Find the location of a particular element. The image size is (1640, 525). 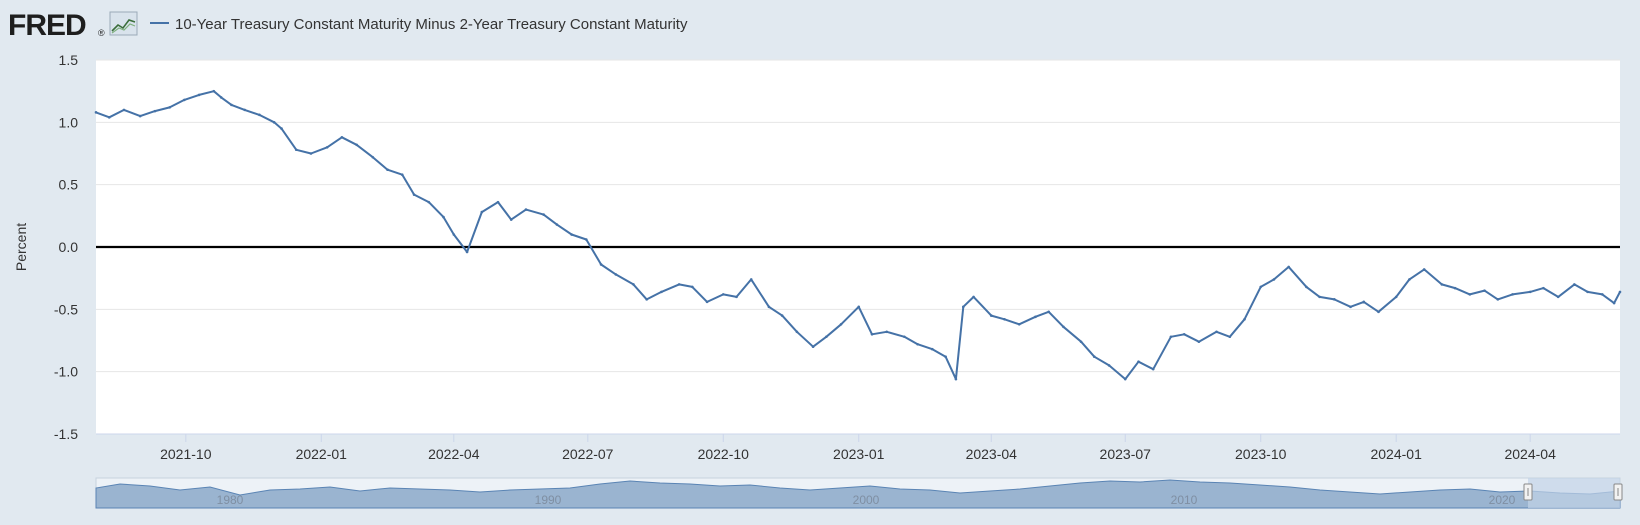

navigator-year-label: 2010 is located at coordinates (1184, 500).